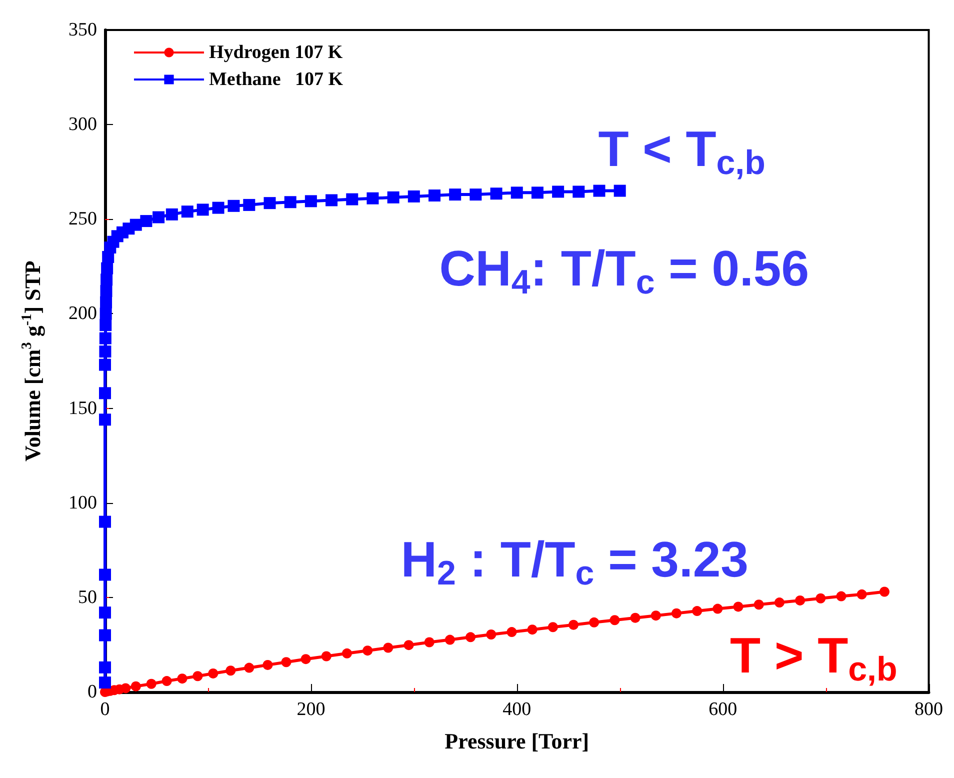 This screenshot has width=954, height=778. I want to click on legend-label: Methane 107 K, so click(276, 79).